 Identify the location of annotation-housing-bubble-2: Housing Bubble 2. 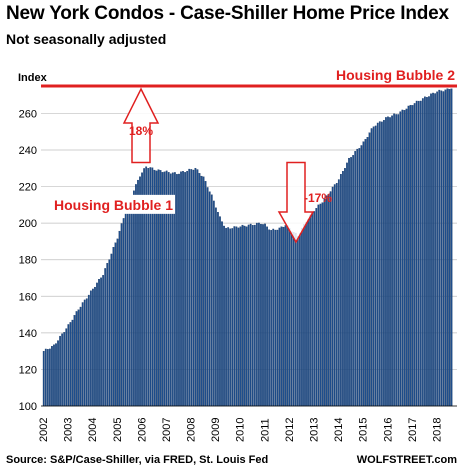
(395, 75).